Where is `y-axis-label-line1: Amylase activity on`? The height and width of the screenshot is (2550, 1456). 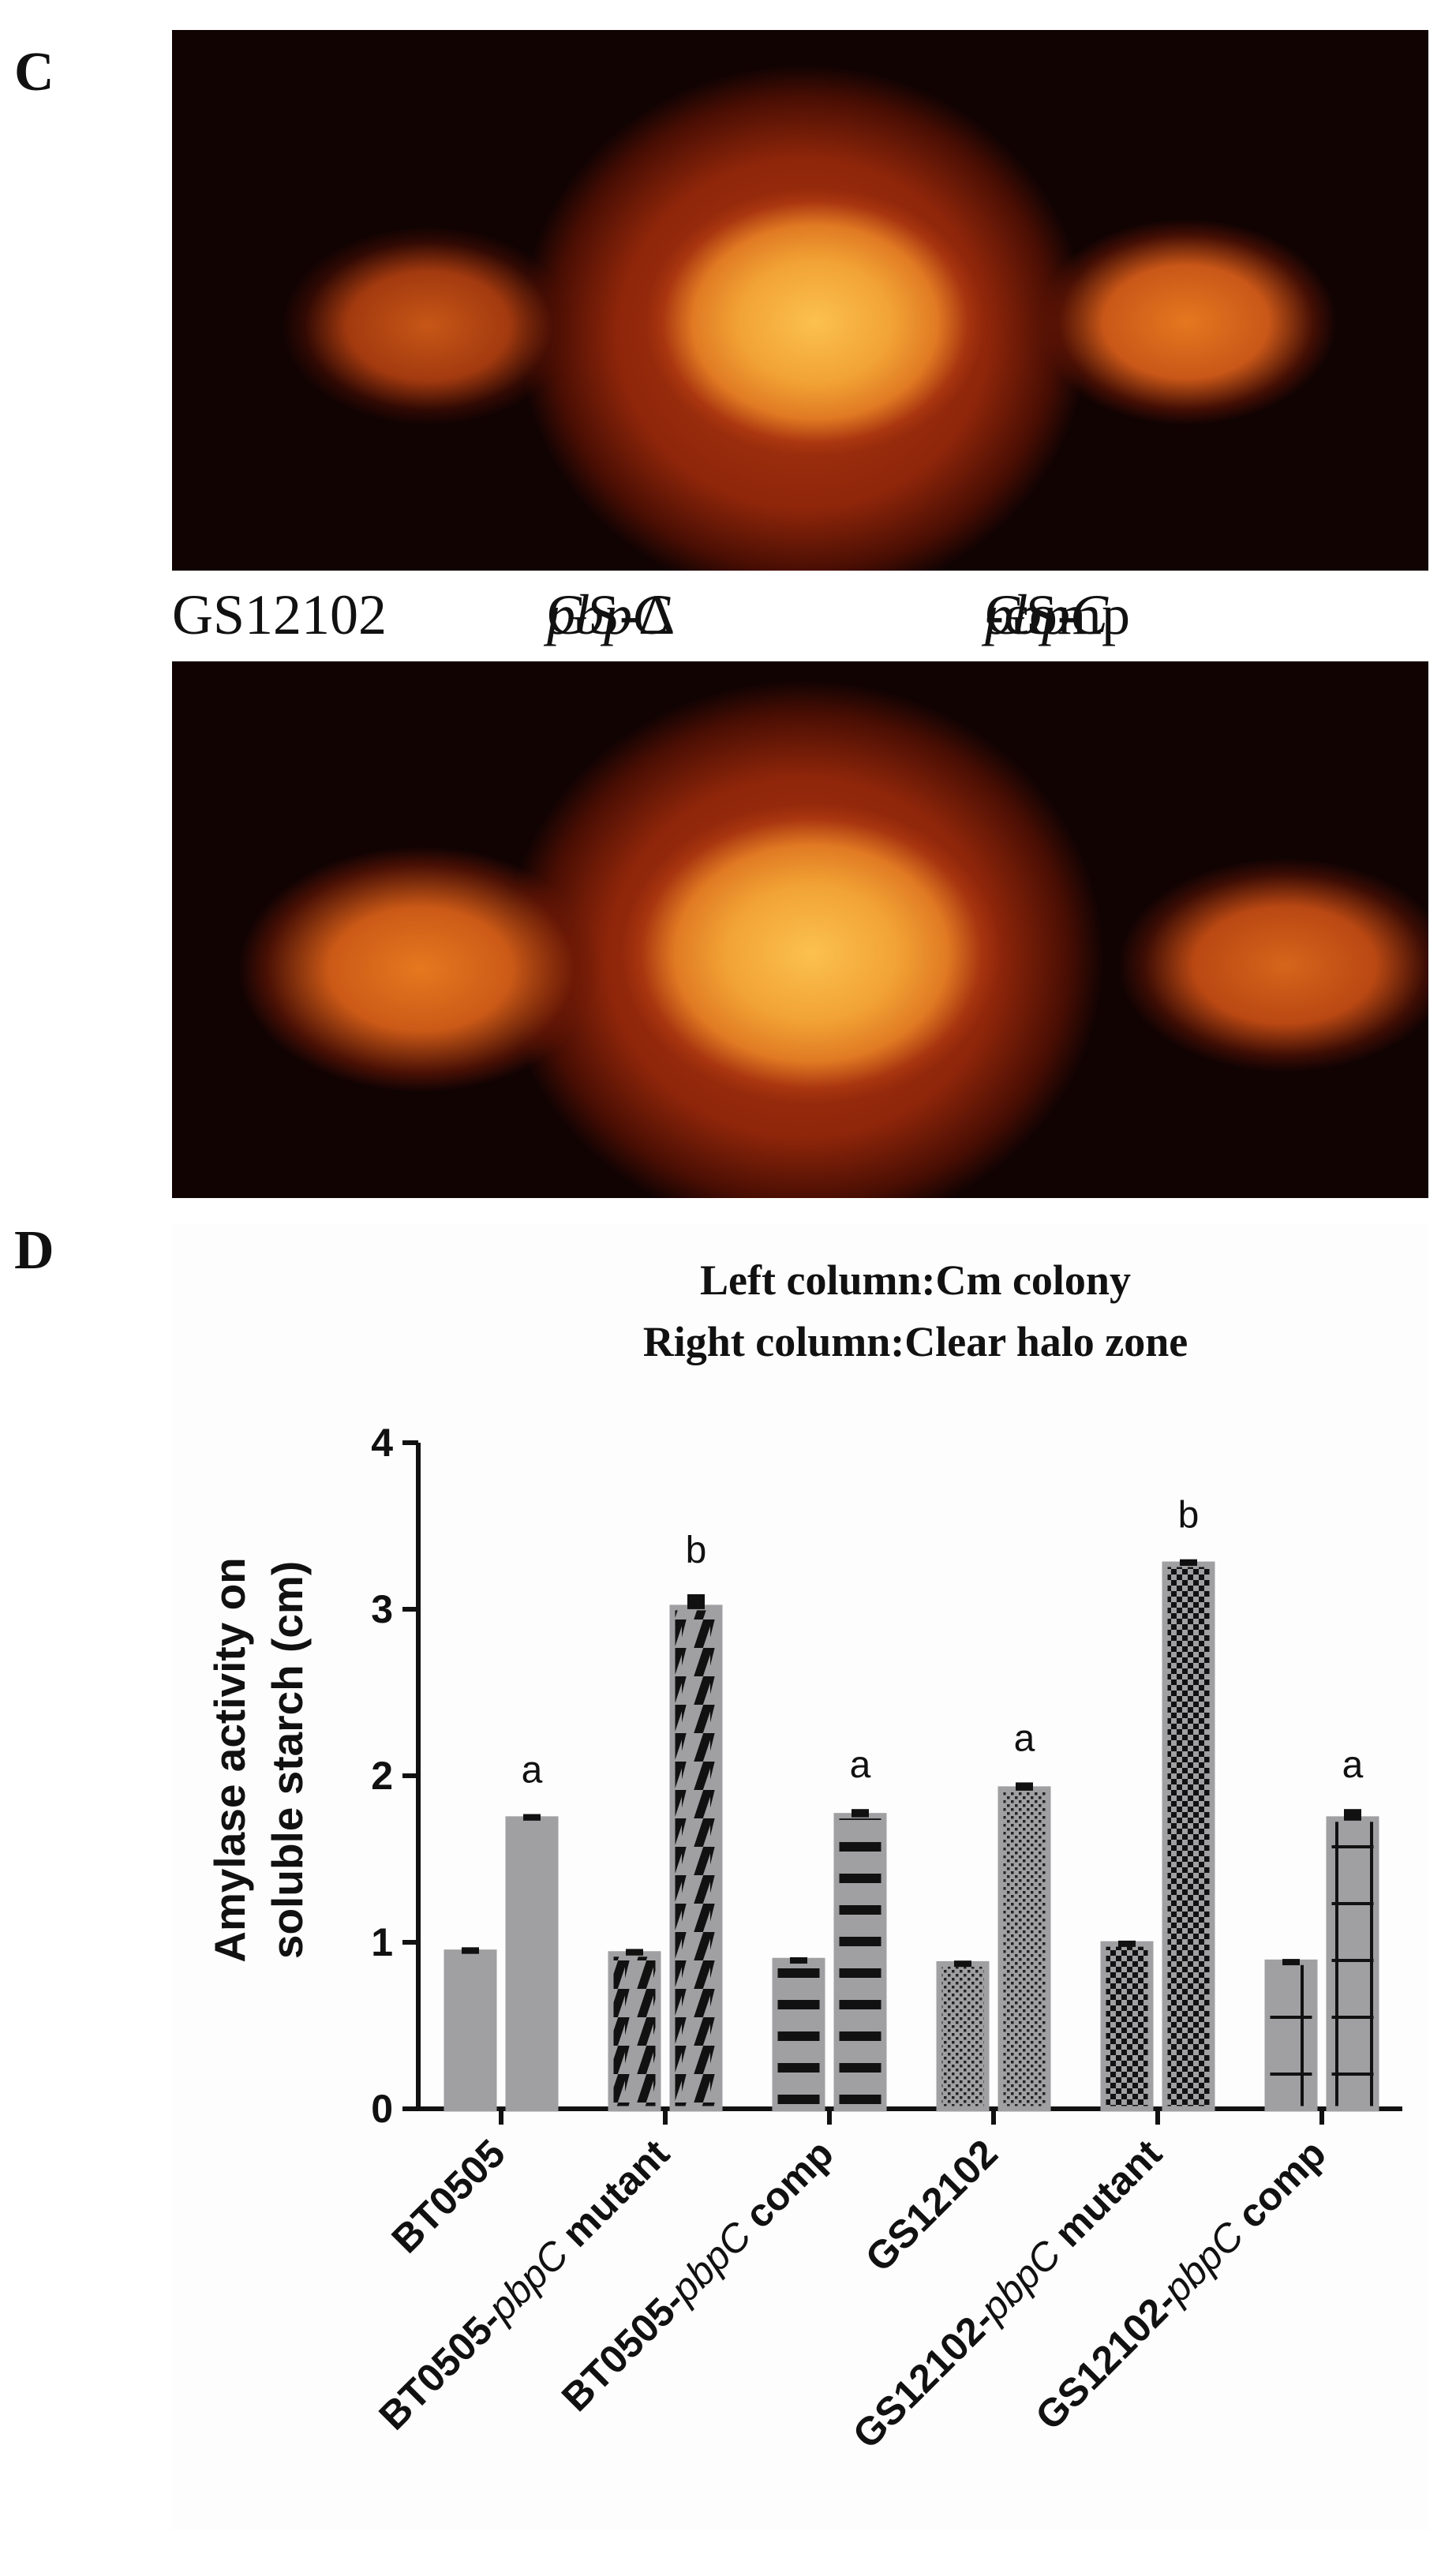 y-axis-label-line1: Amylase activity on is located at coordinates (229, 1760).